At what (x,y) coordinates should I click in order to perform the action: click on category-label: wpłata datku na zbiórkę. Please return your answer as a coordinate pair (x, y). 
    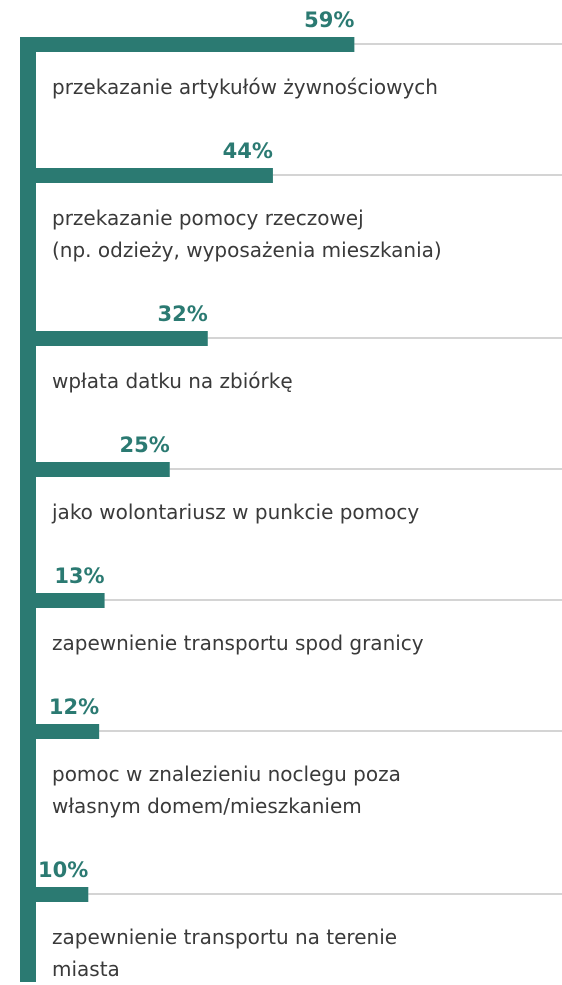
    Looking at the image, I should click on (172, 381).